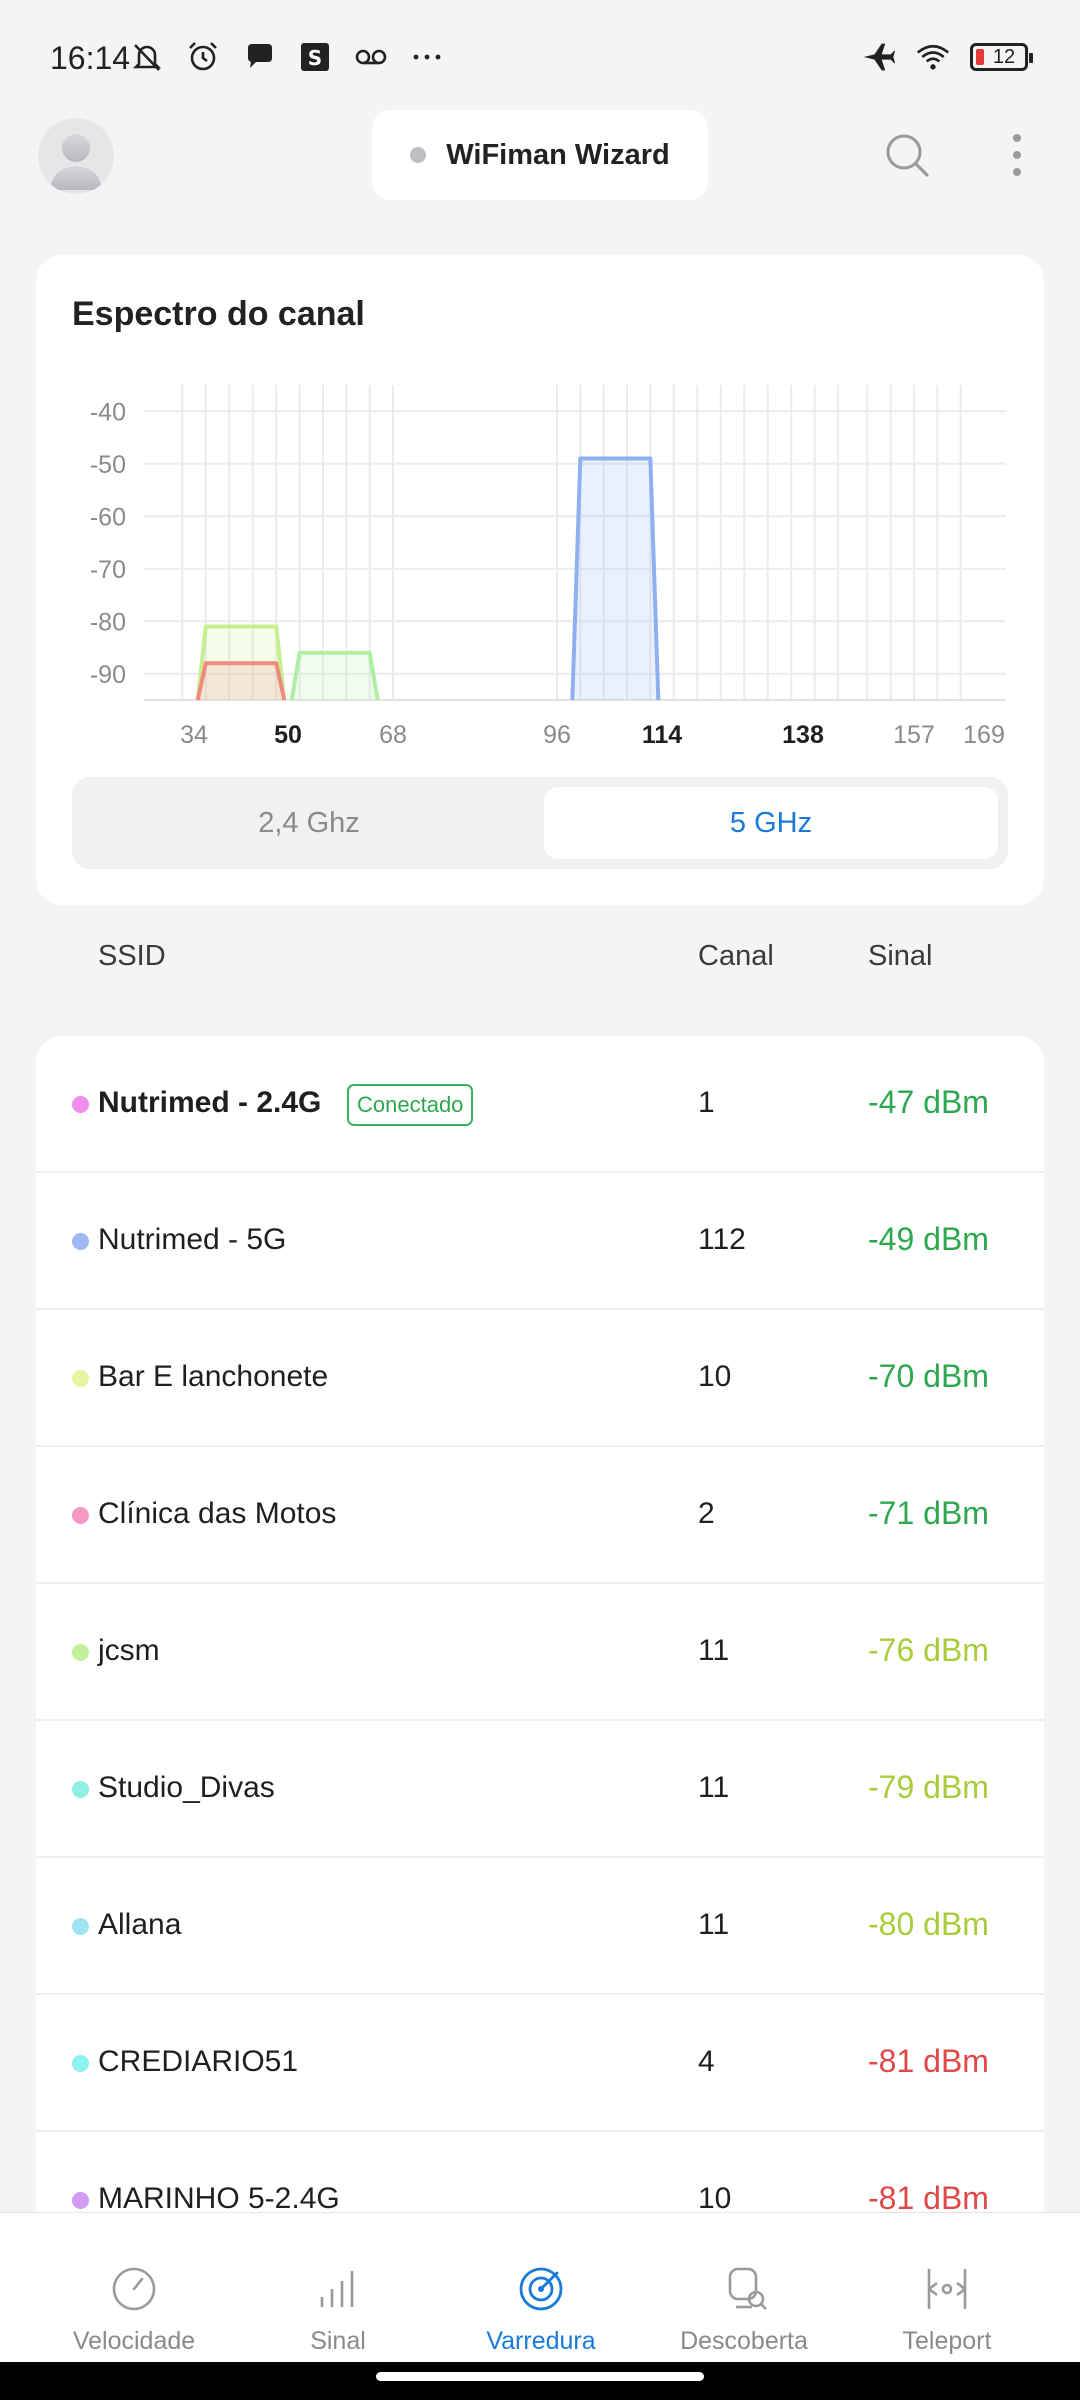 The image size is (1080, 2400). I want to click on svg-text: S, so click(315, 58).